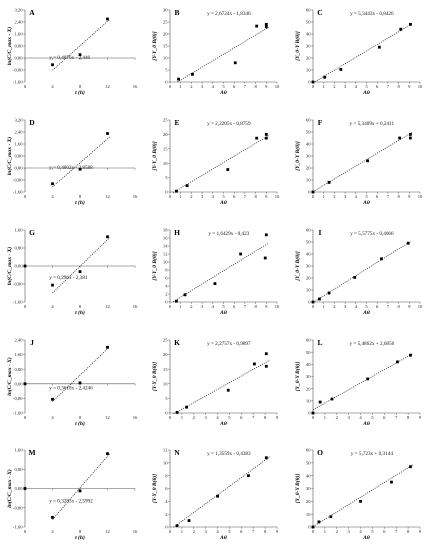  Describe the element at coordinates (25, 196) in the screenshot. I see `x-tick-label-d: 0` at that location.